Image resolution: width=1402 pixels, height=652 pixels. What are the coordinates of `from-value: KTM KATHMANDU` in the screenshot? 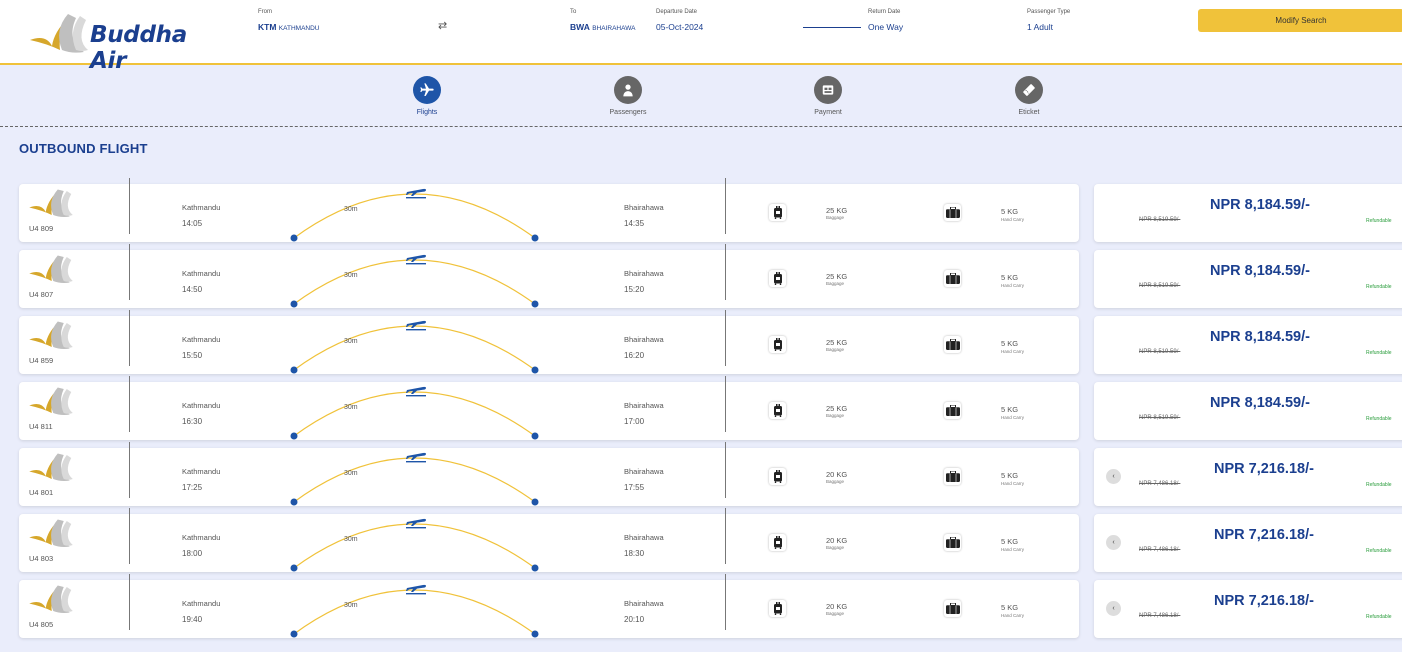 It's located at (288, 27).